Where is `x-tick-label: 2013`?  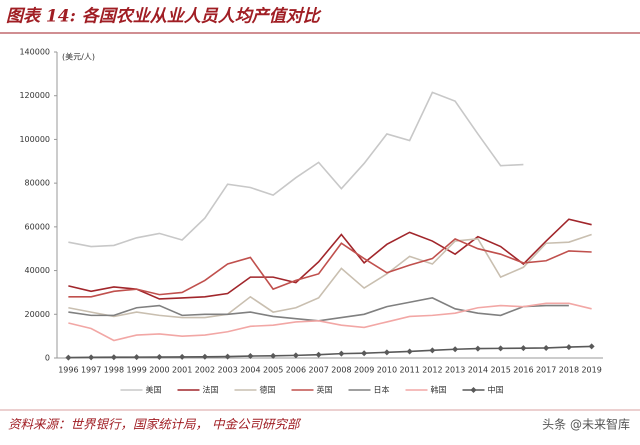 x-tick-label: 2013 is located at coordinates (455, 370).